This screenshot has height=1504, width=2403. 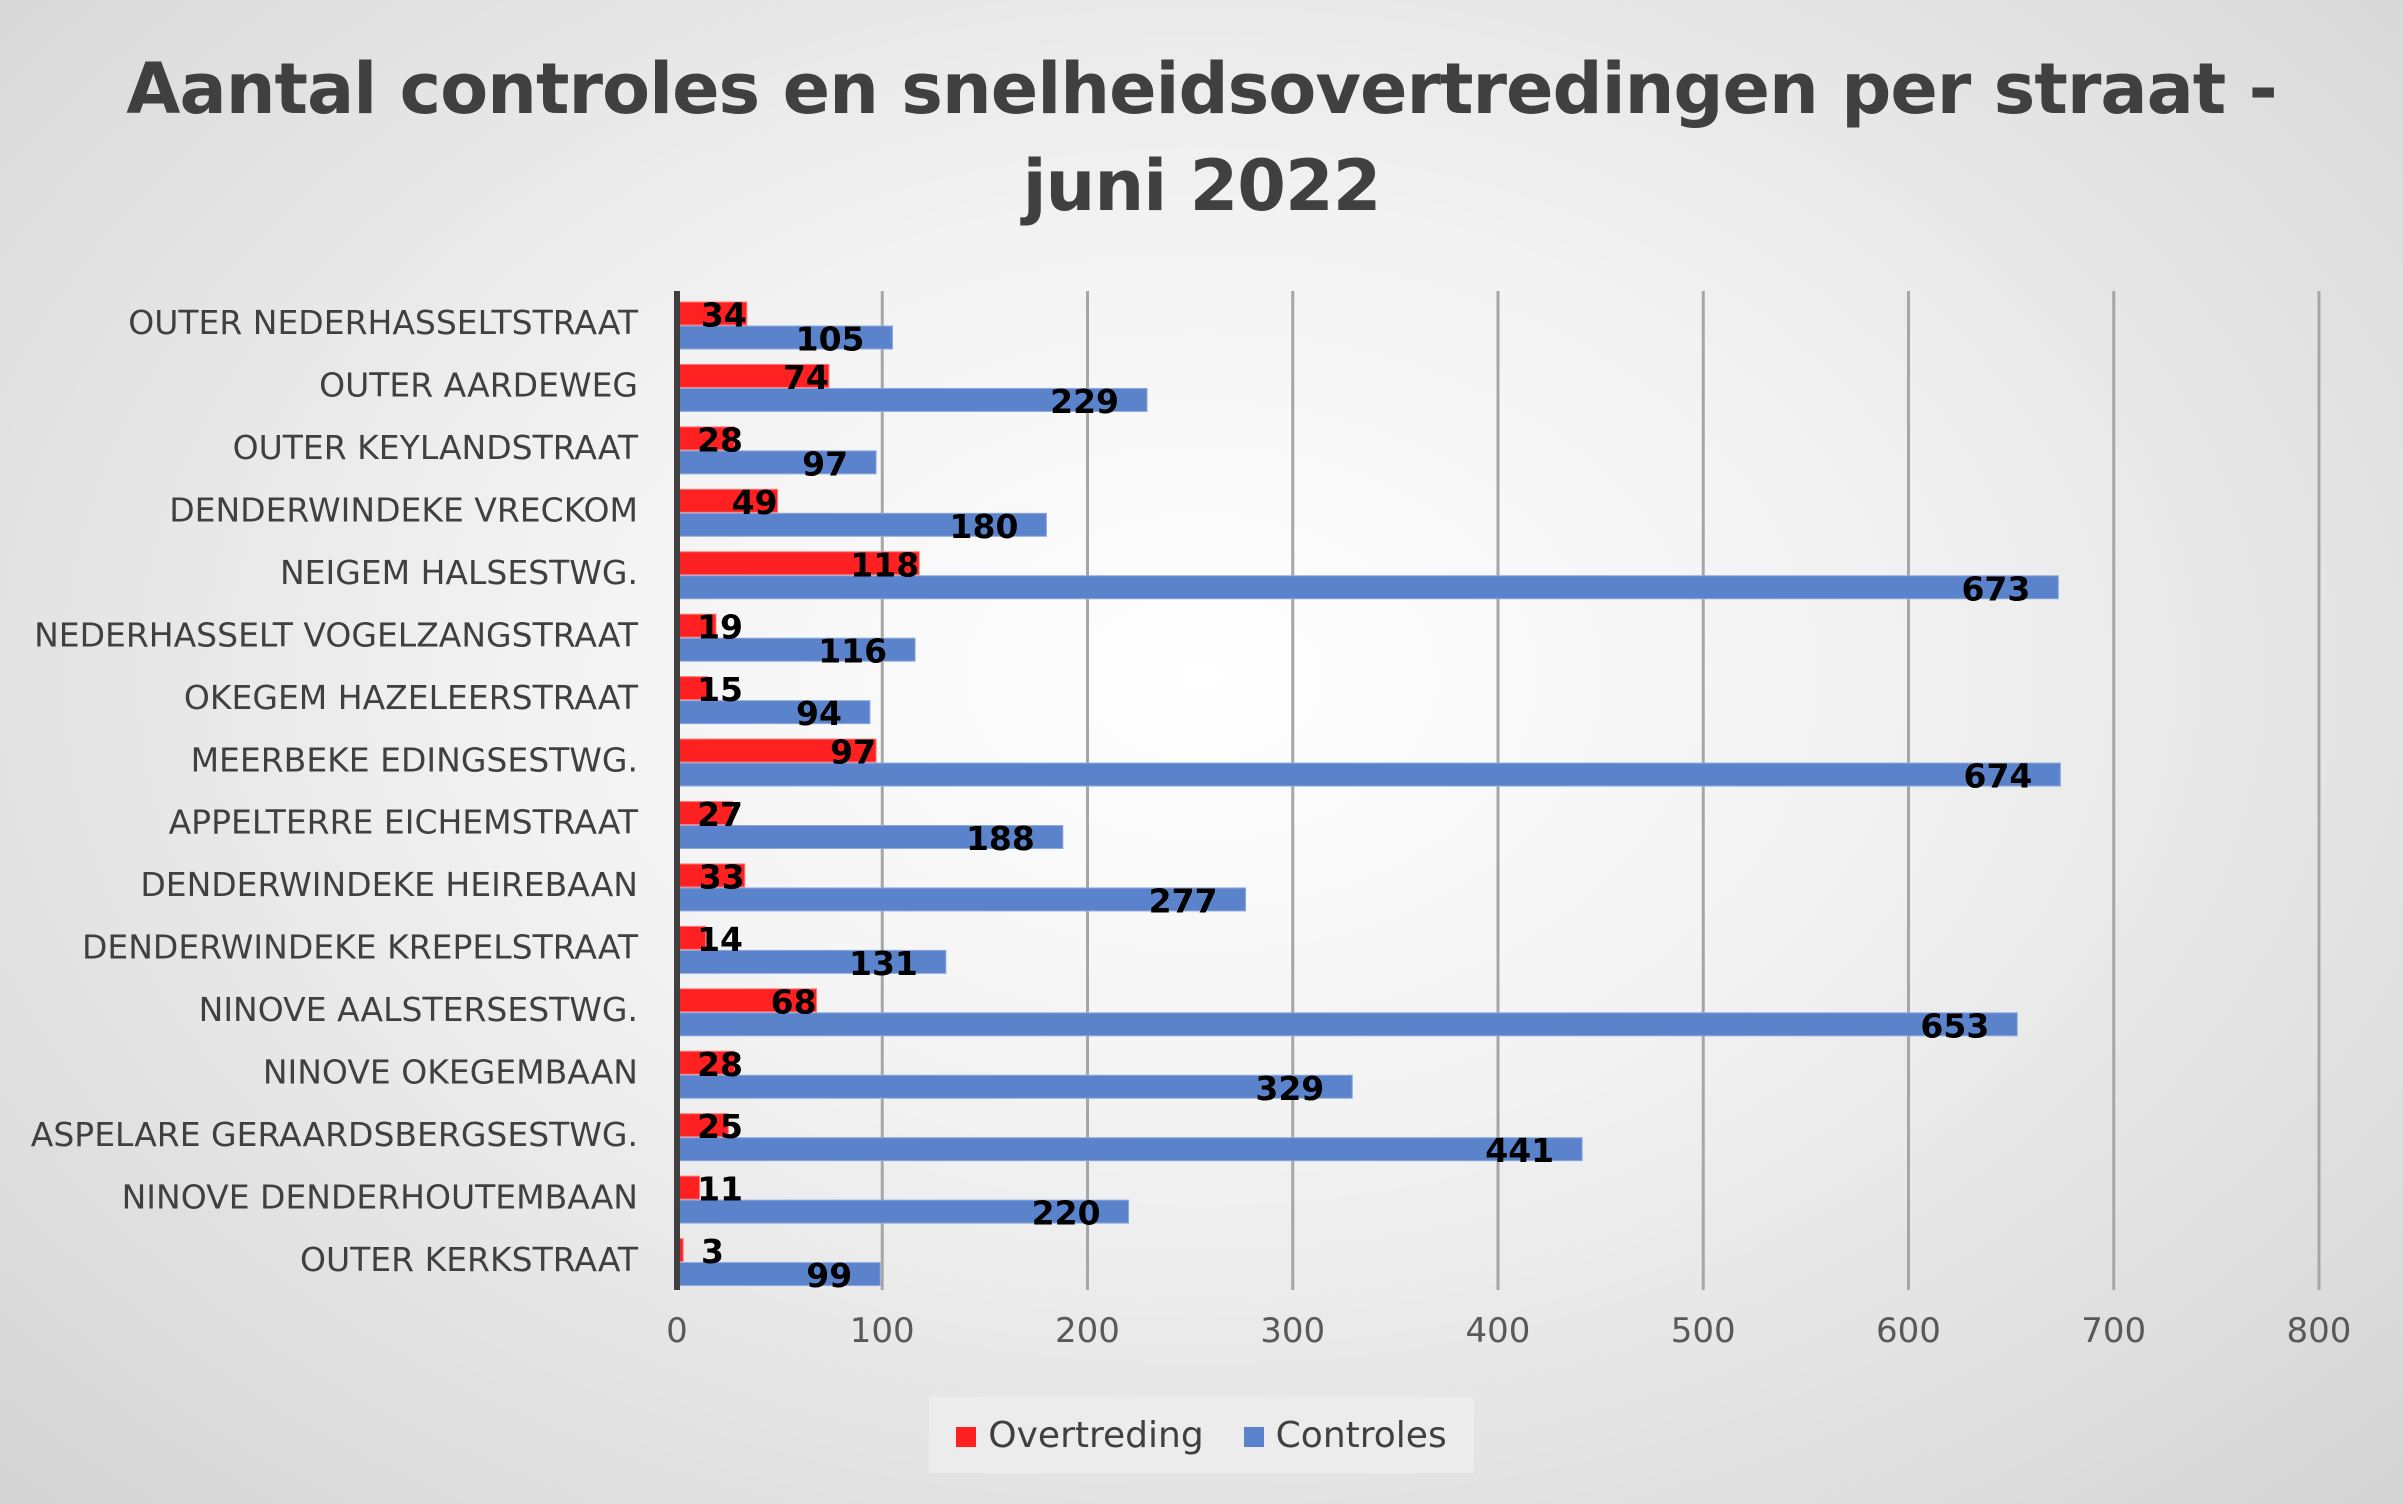 I want to click on x-tick-label: 800, so click(x=2319, y=1331).